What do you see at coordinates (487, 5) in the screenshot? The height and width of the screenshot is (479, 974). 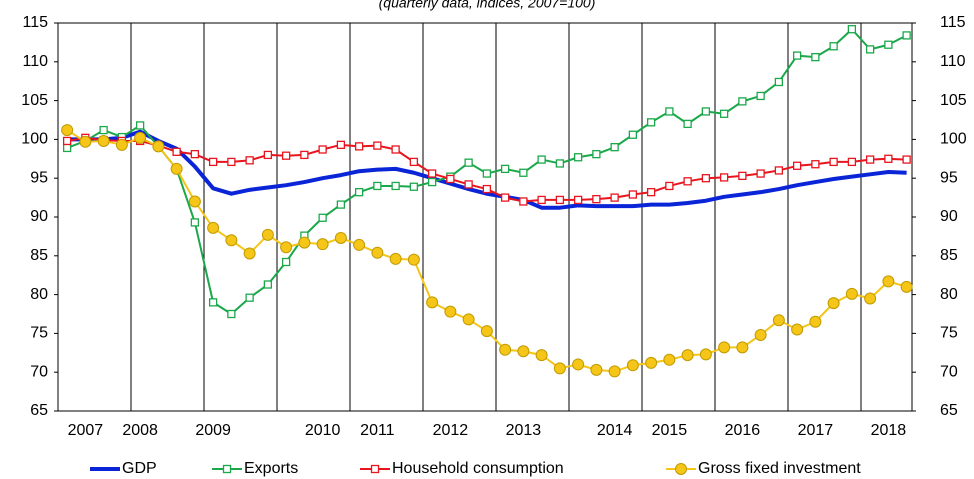 I see `chart-subtitle: (quarterly data, indices, 2007=100)` at bounding box center [487, 5].